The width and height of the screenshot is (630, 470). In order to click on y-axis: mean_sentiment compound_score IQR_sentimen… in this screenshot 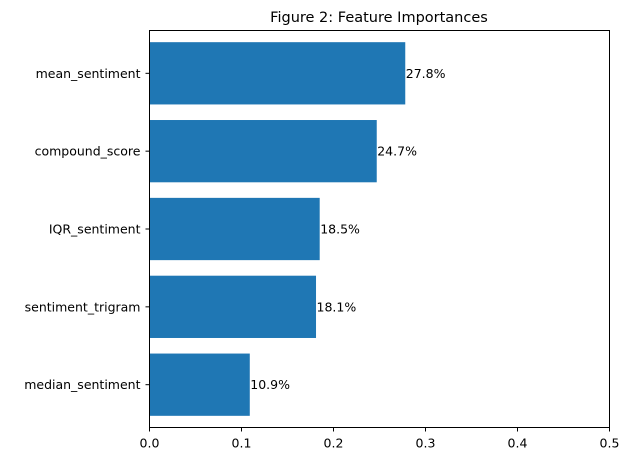, I will do `click(87, 229)`.